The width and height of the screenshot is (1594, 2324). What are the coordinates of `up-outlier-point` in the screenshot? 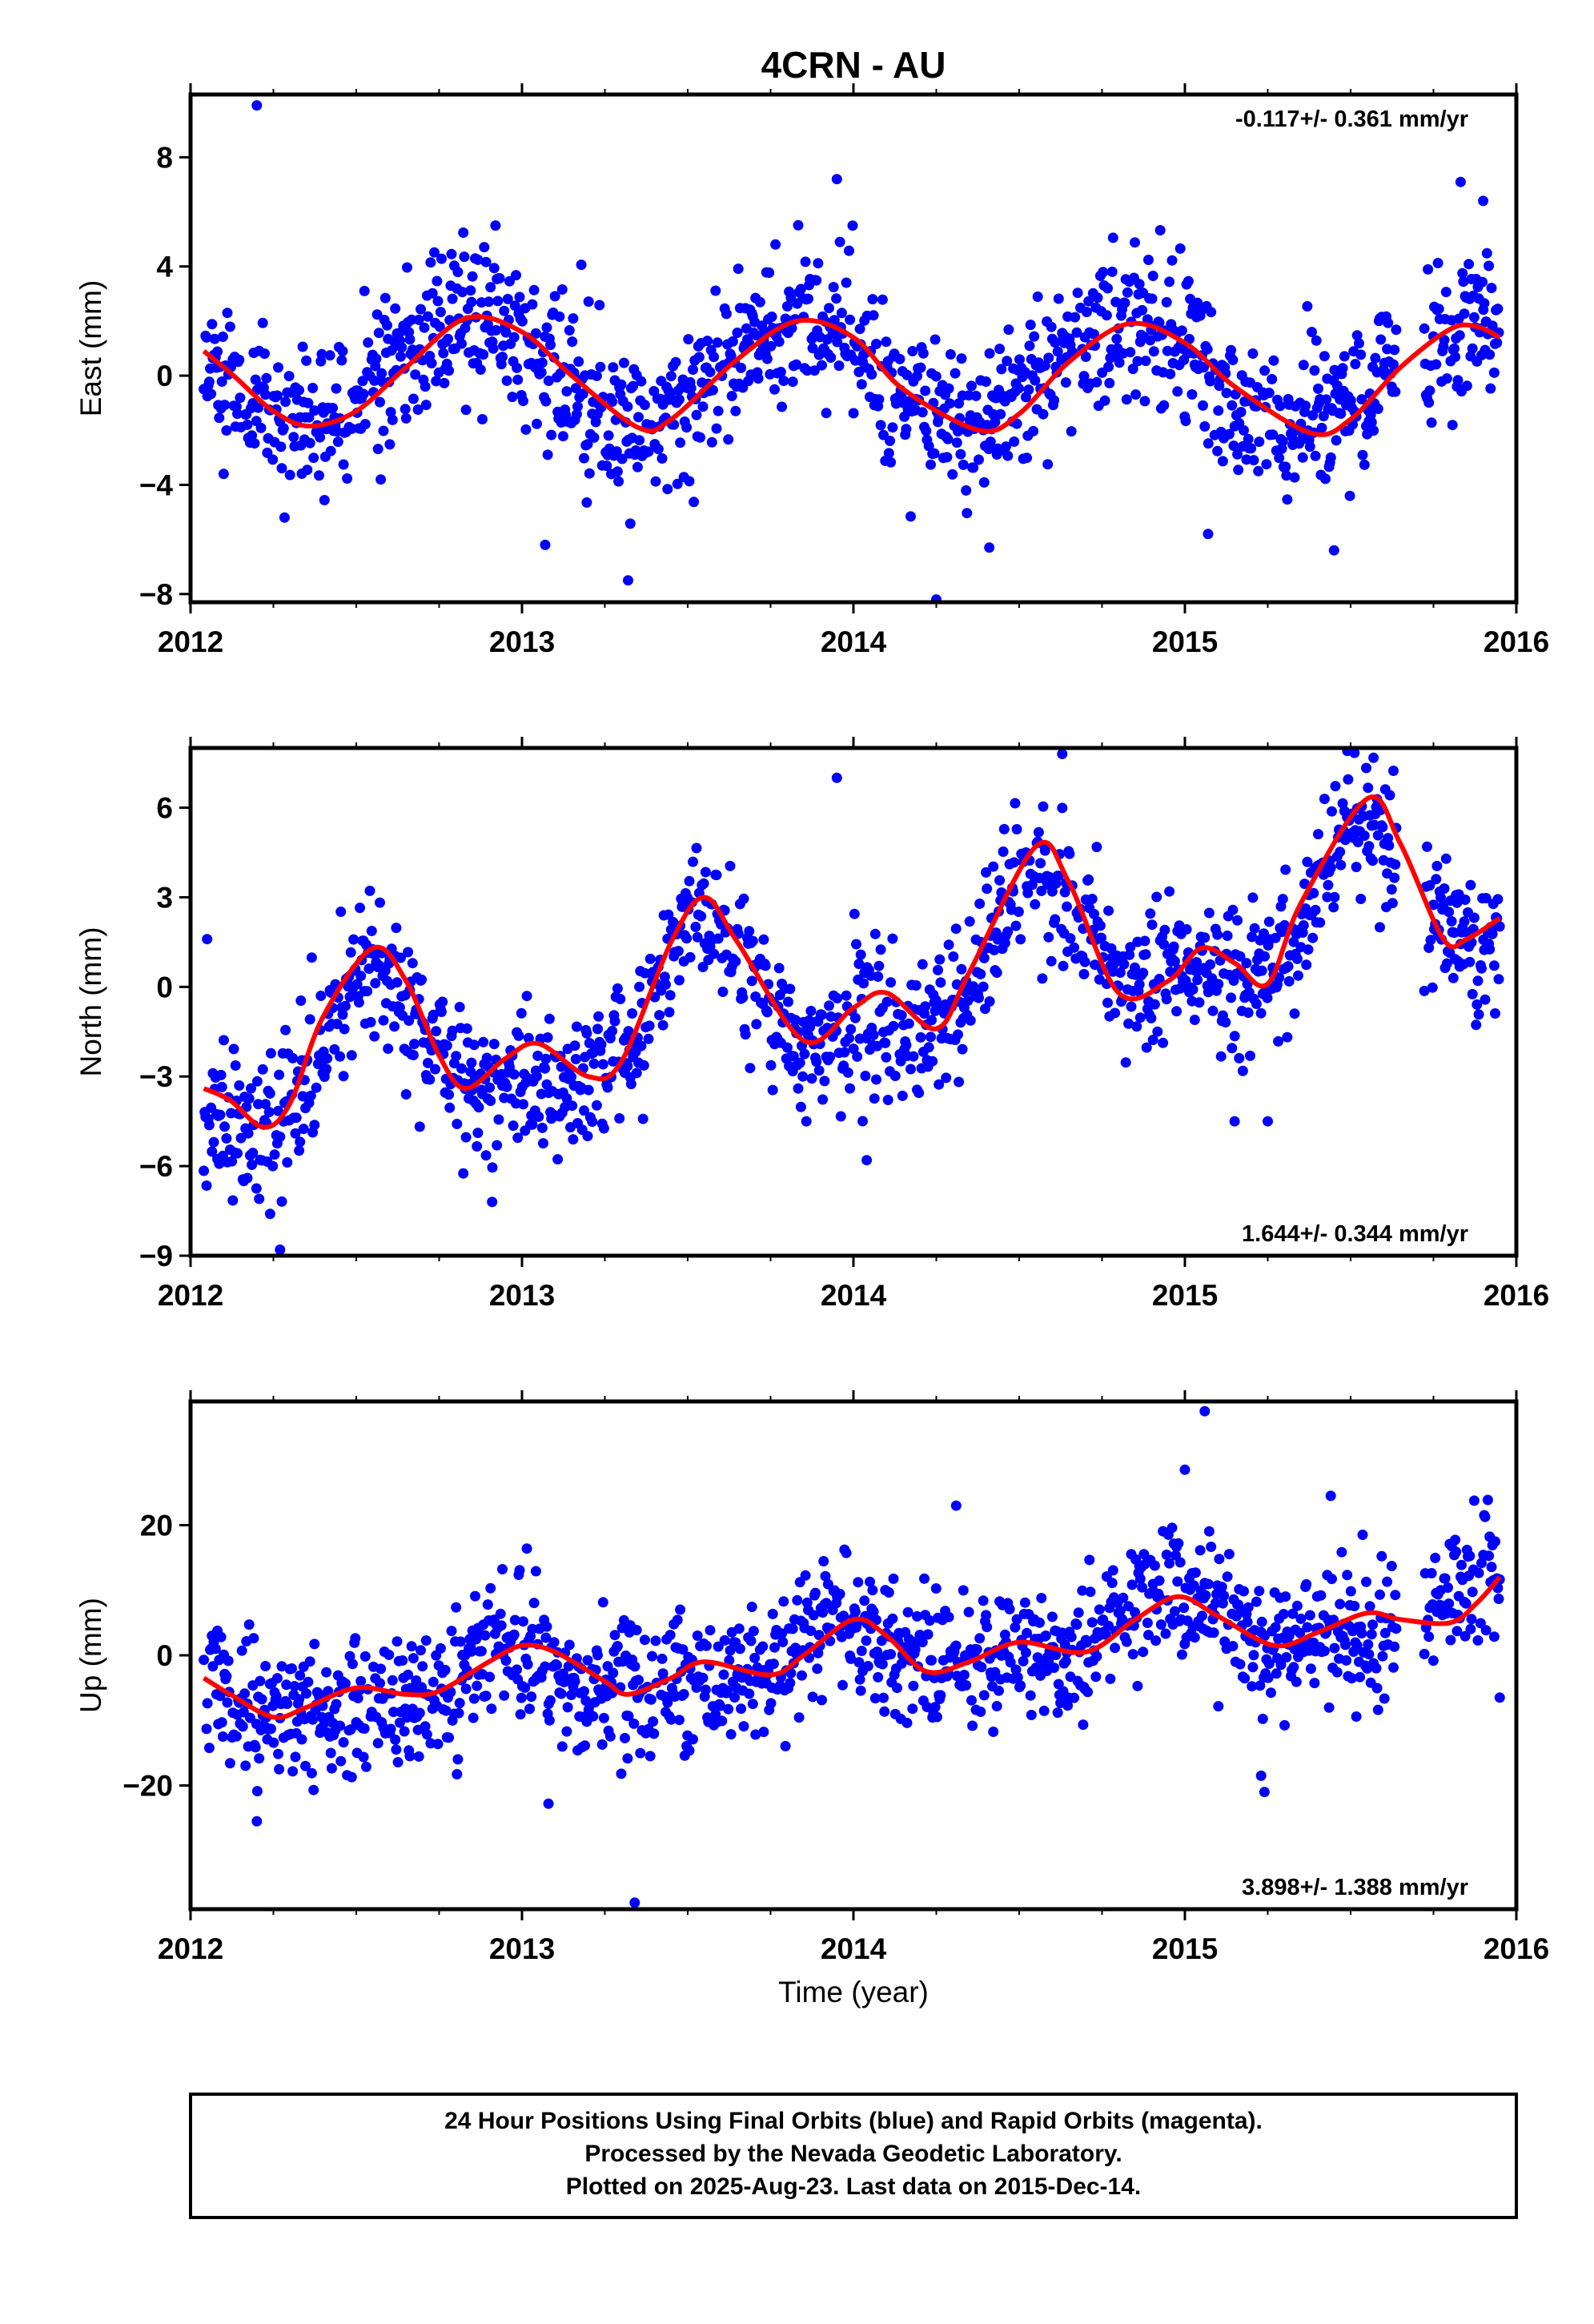 It's located at (548, 1804).